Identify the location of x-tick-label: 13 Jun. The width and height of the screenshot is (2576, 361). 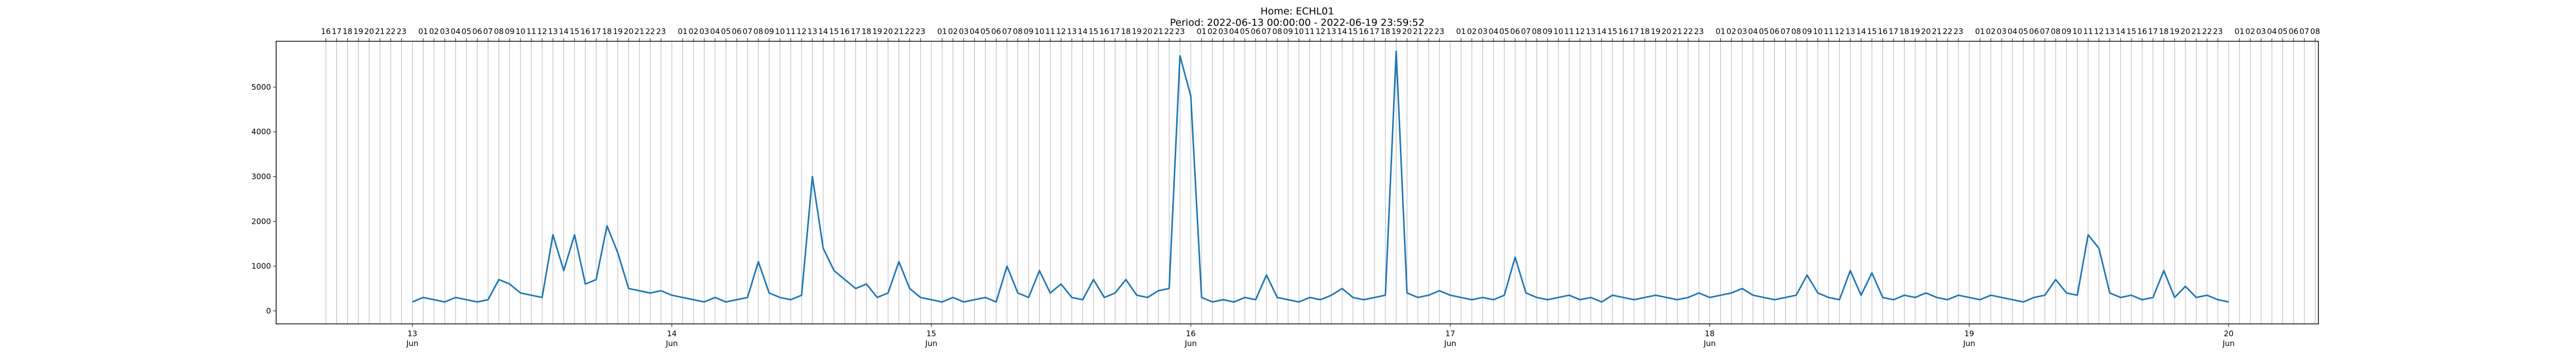
(412, 338).